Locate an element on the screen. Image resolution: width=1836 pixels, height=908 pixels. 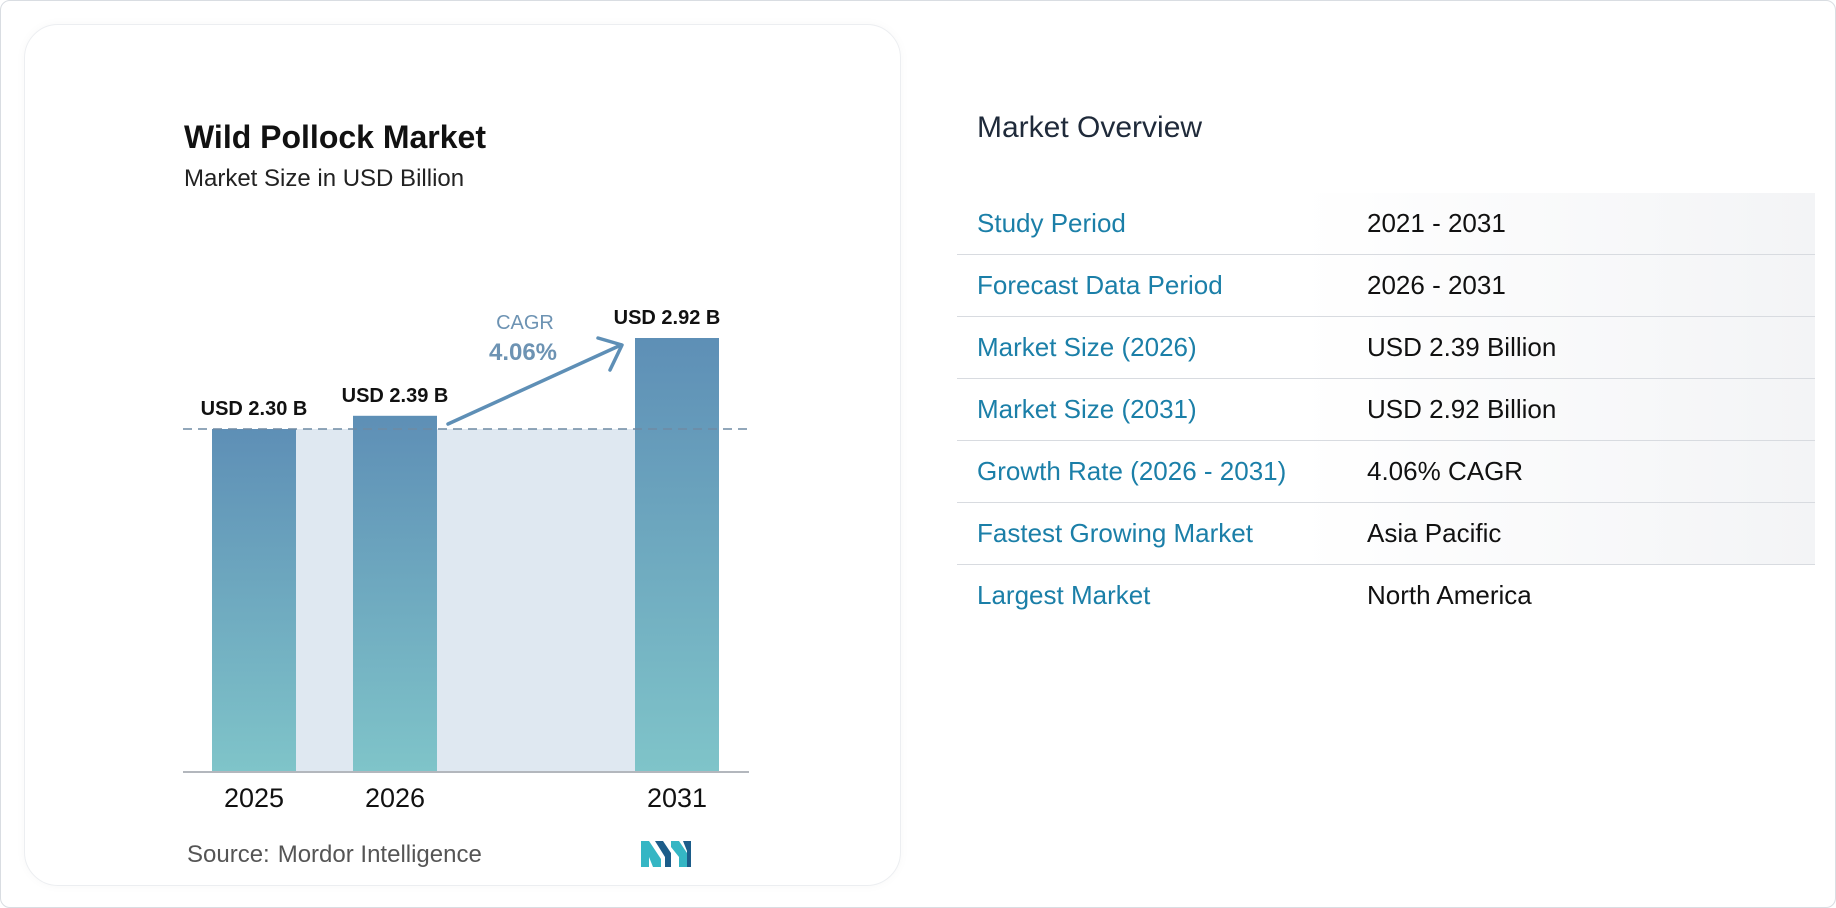
cagr-label: CAGR is located at coordinates (525, 323).